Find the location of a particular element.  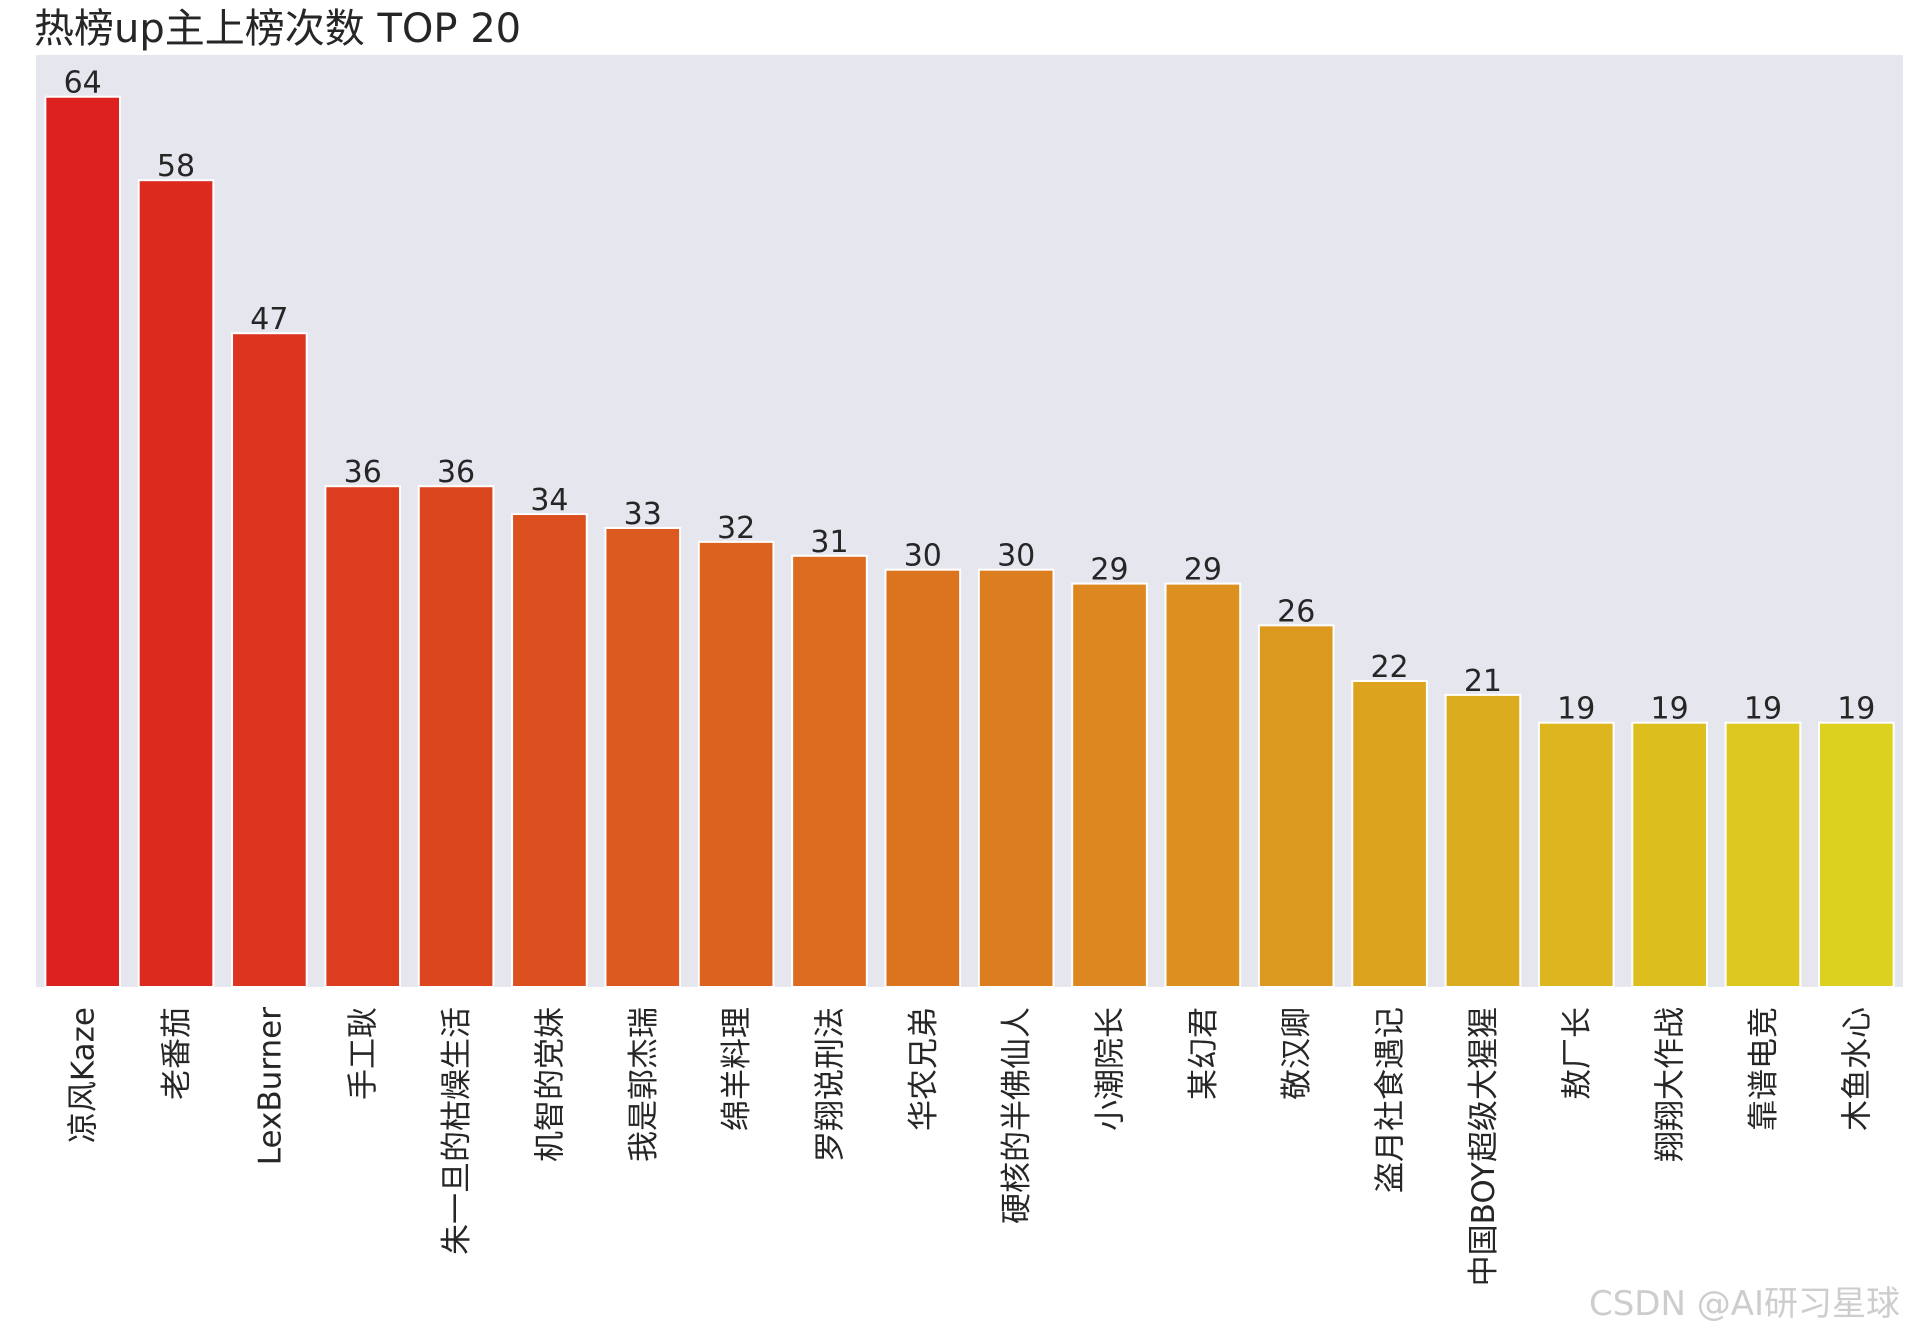

x-tick-label: LexBurner is located at coordinates (270, 1086).